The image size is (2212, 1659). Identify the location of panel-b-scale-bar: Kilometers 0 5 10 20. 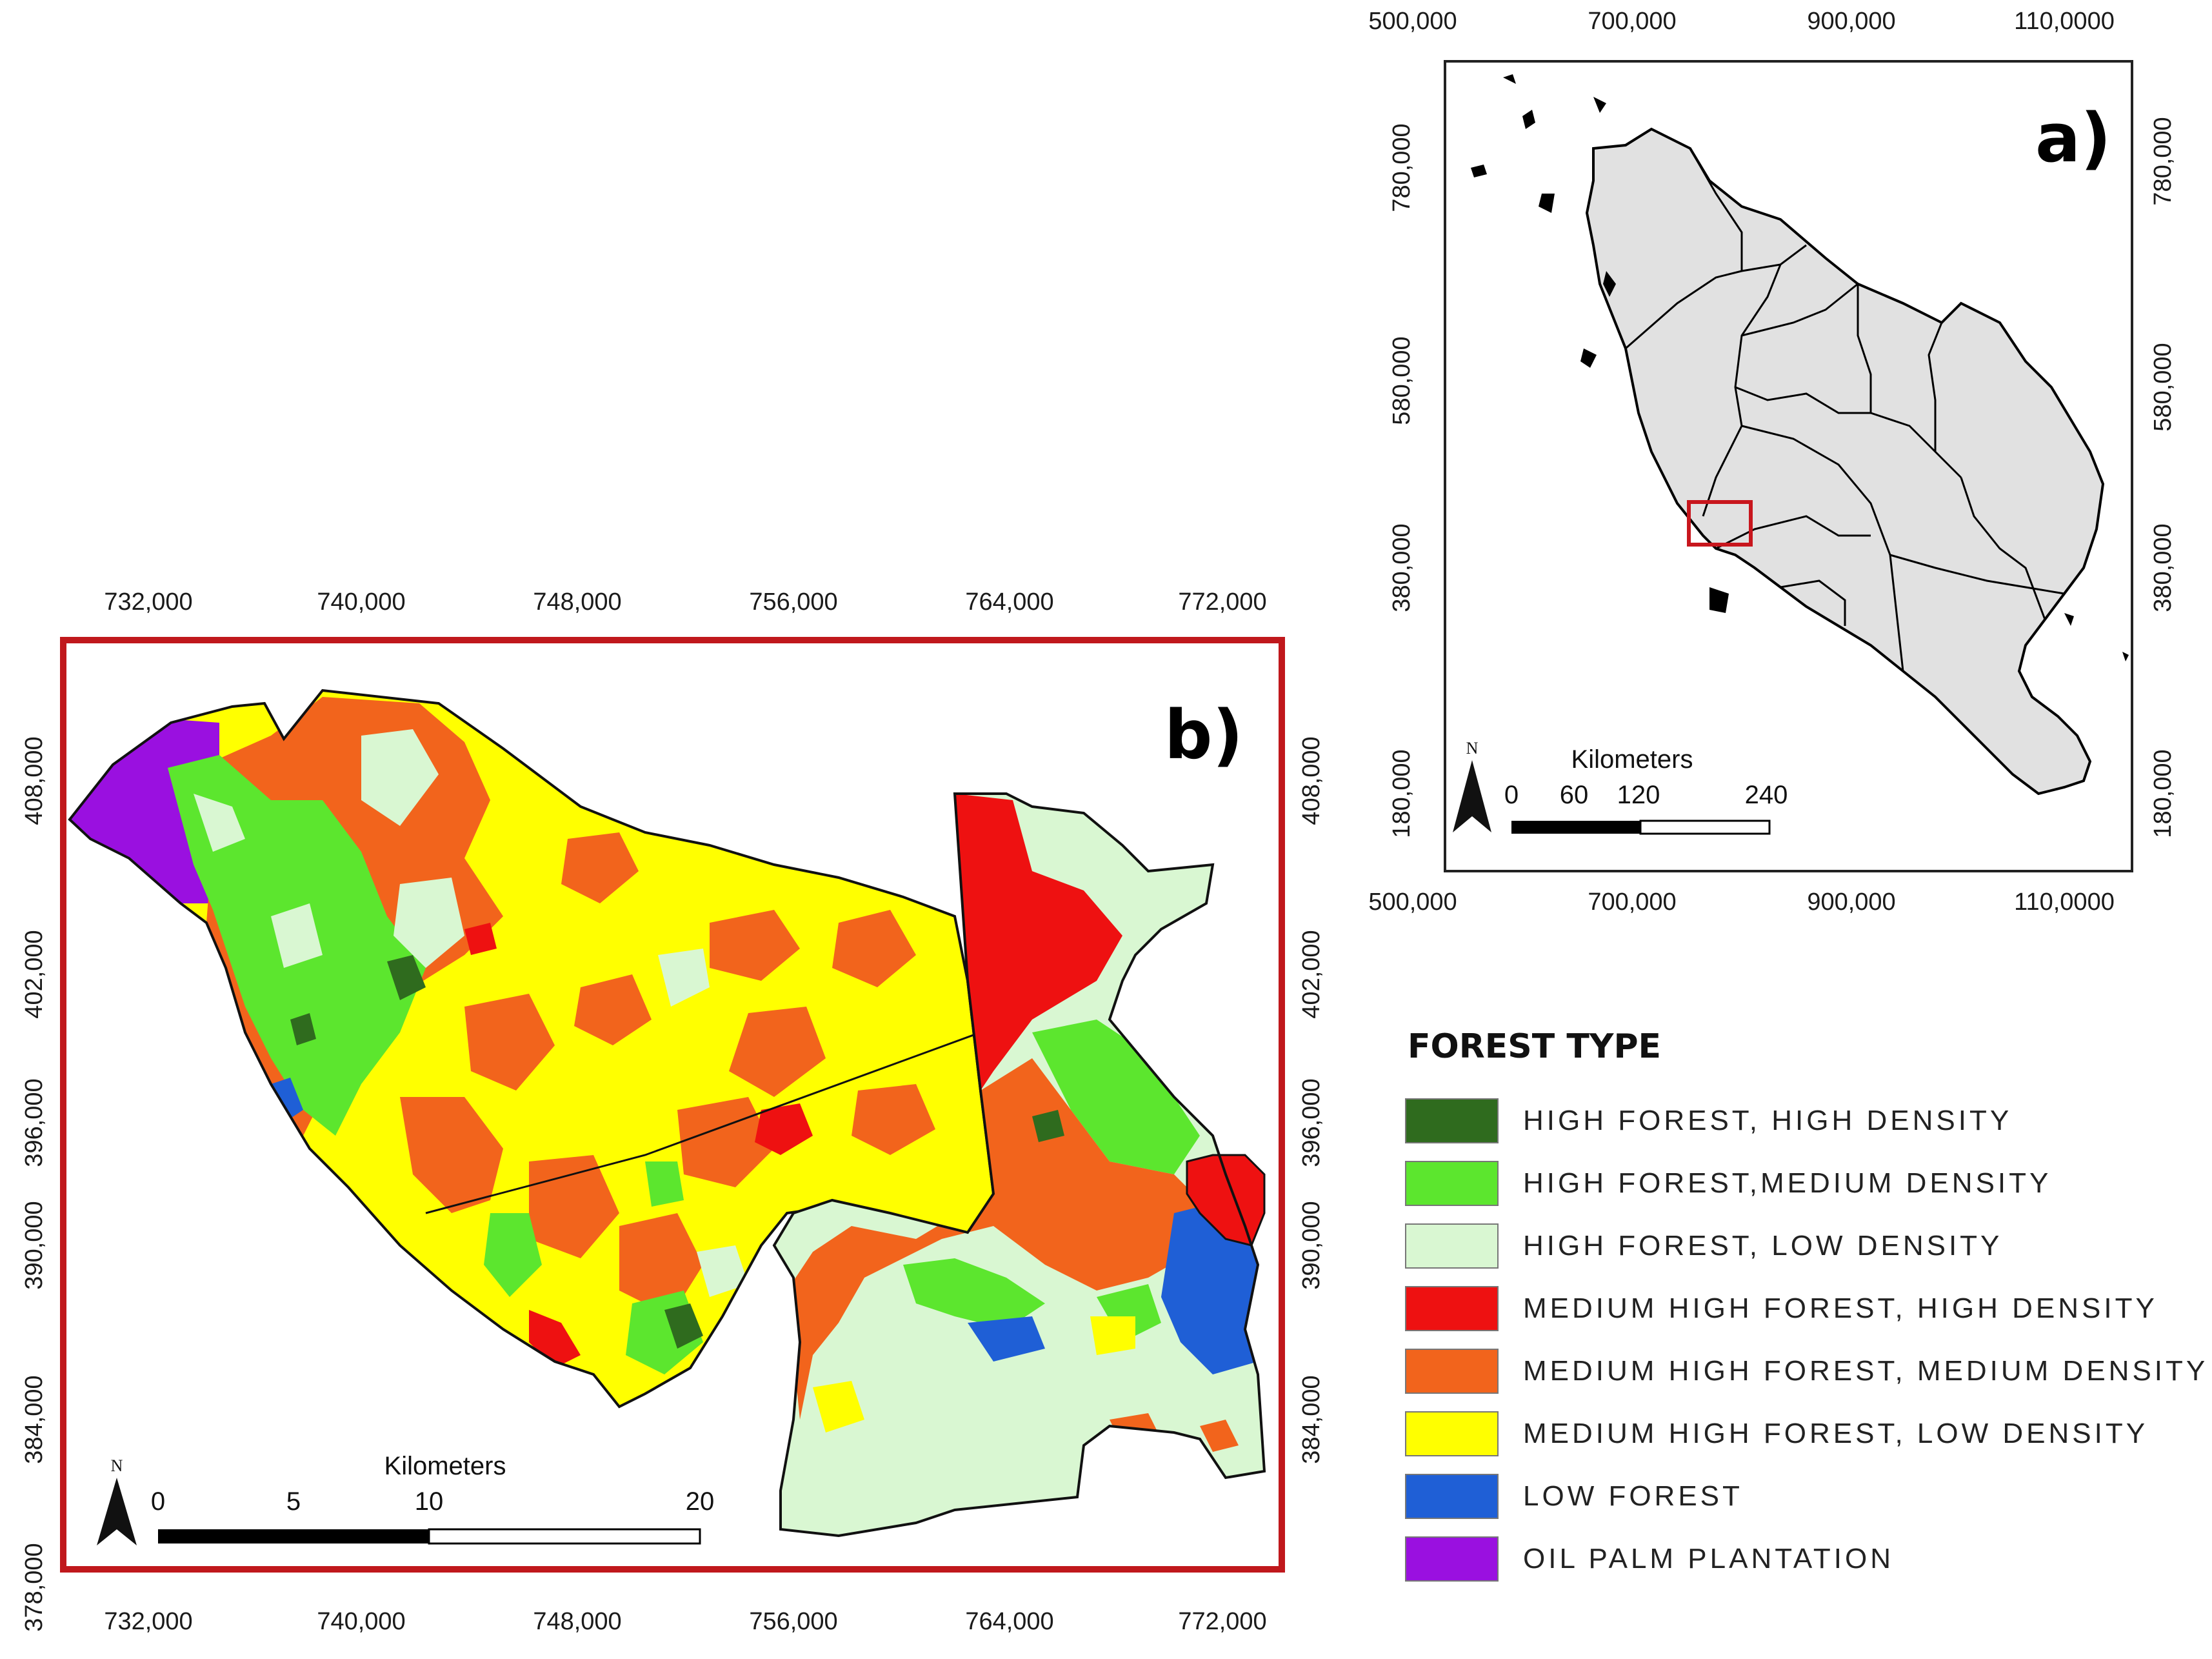
(433, 1498).